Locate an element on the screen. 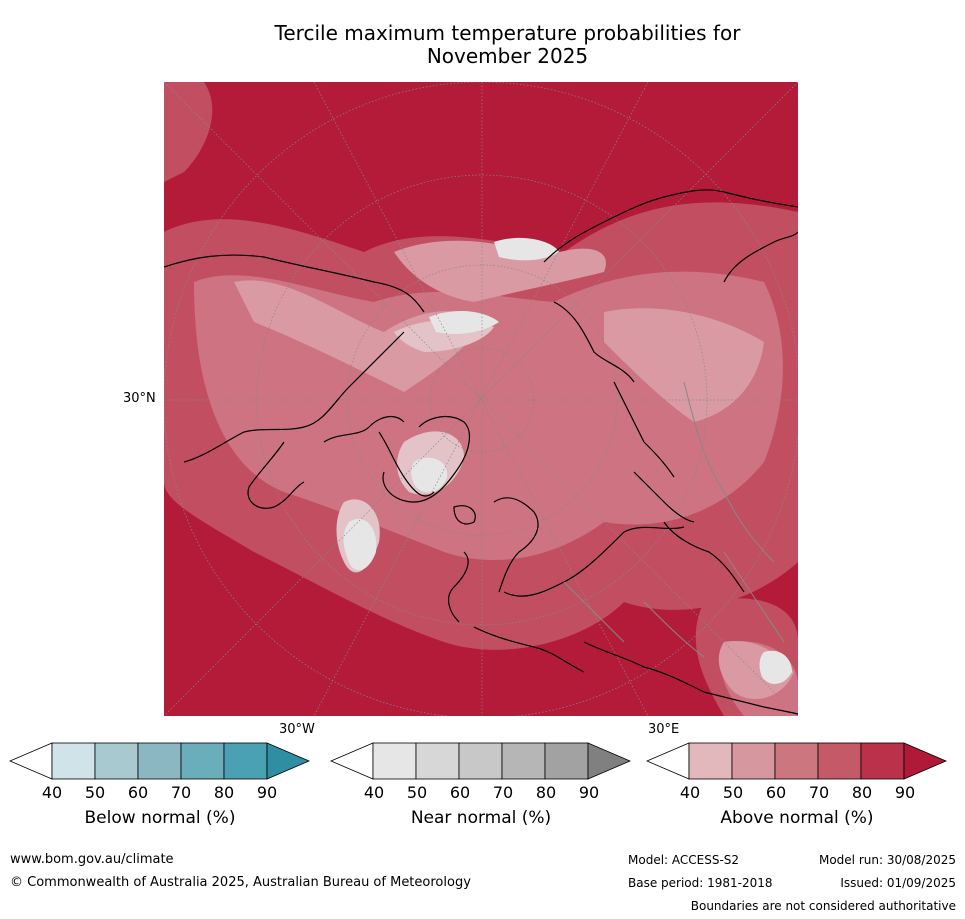 The width and height of the screenshot is (965, 919). below-tick-40: 40 is located at coordinates (52, 792).